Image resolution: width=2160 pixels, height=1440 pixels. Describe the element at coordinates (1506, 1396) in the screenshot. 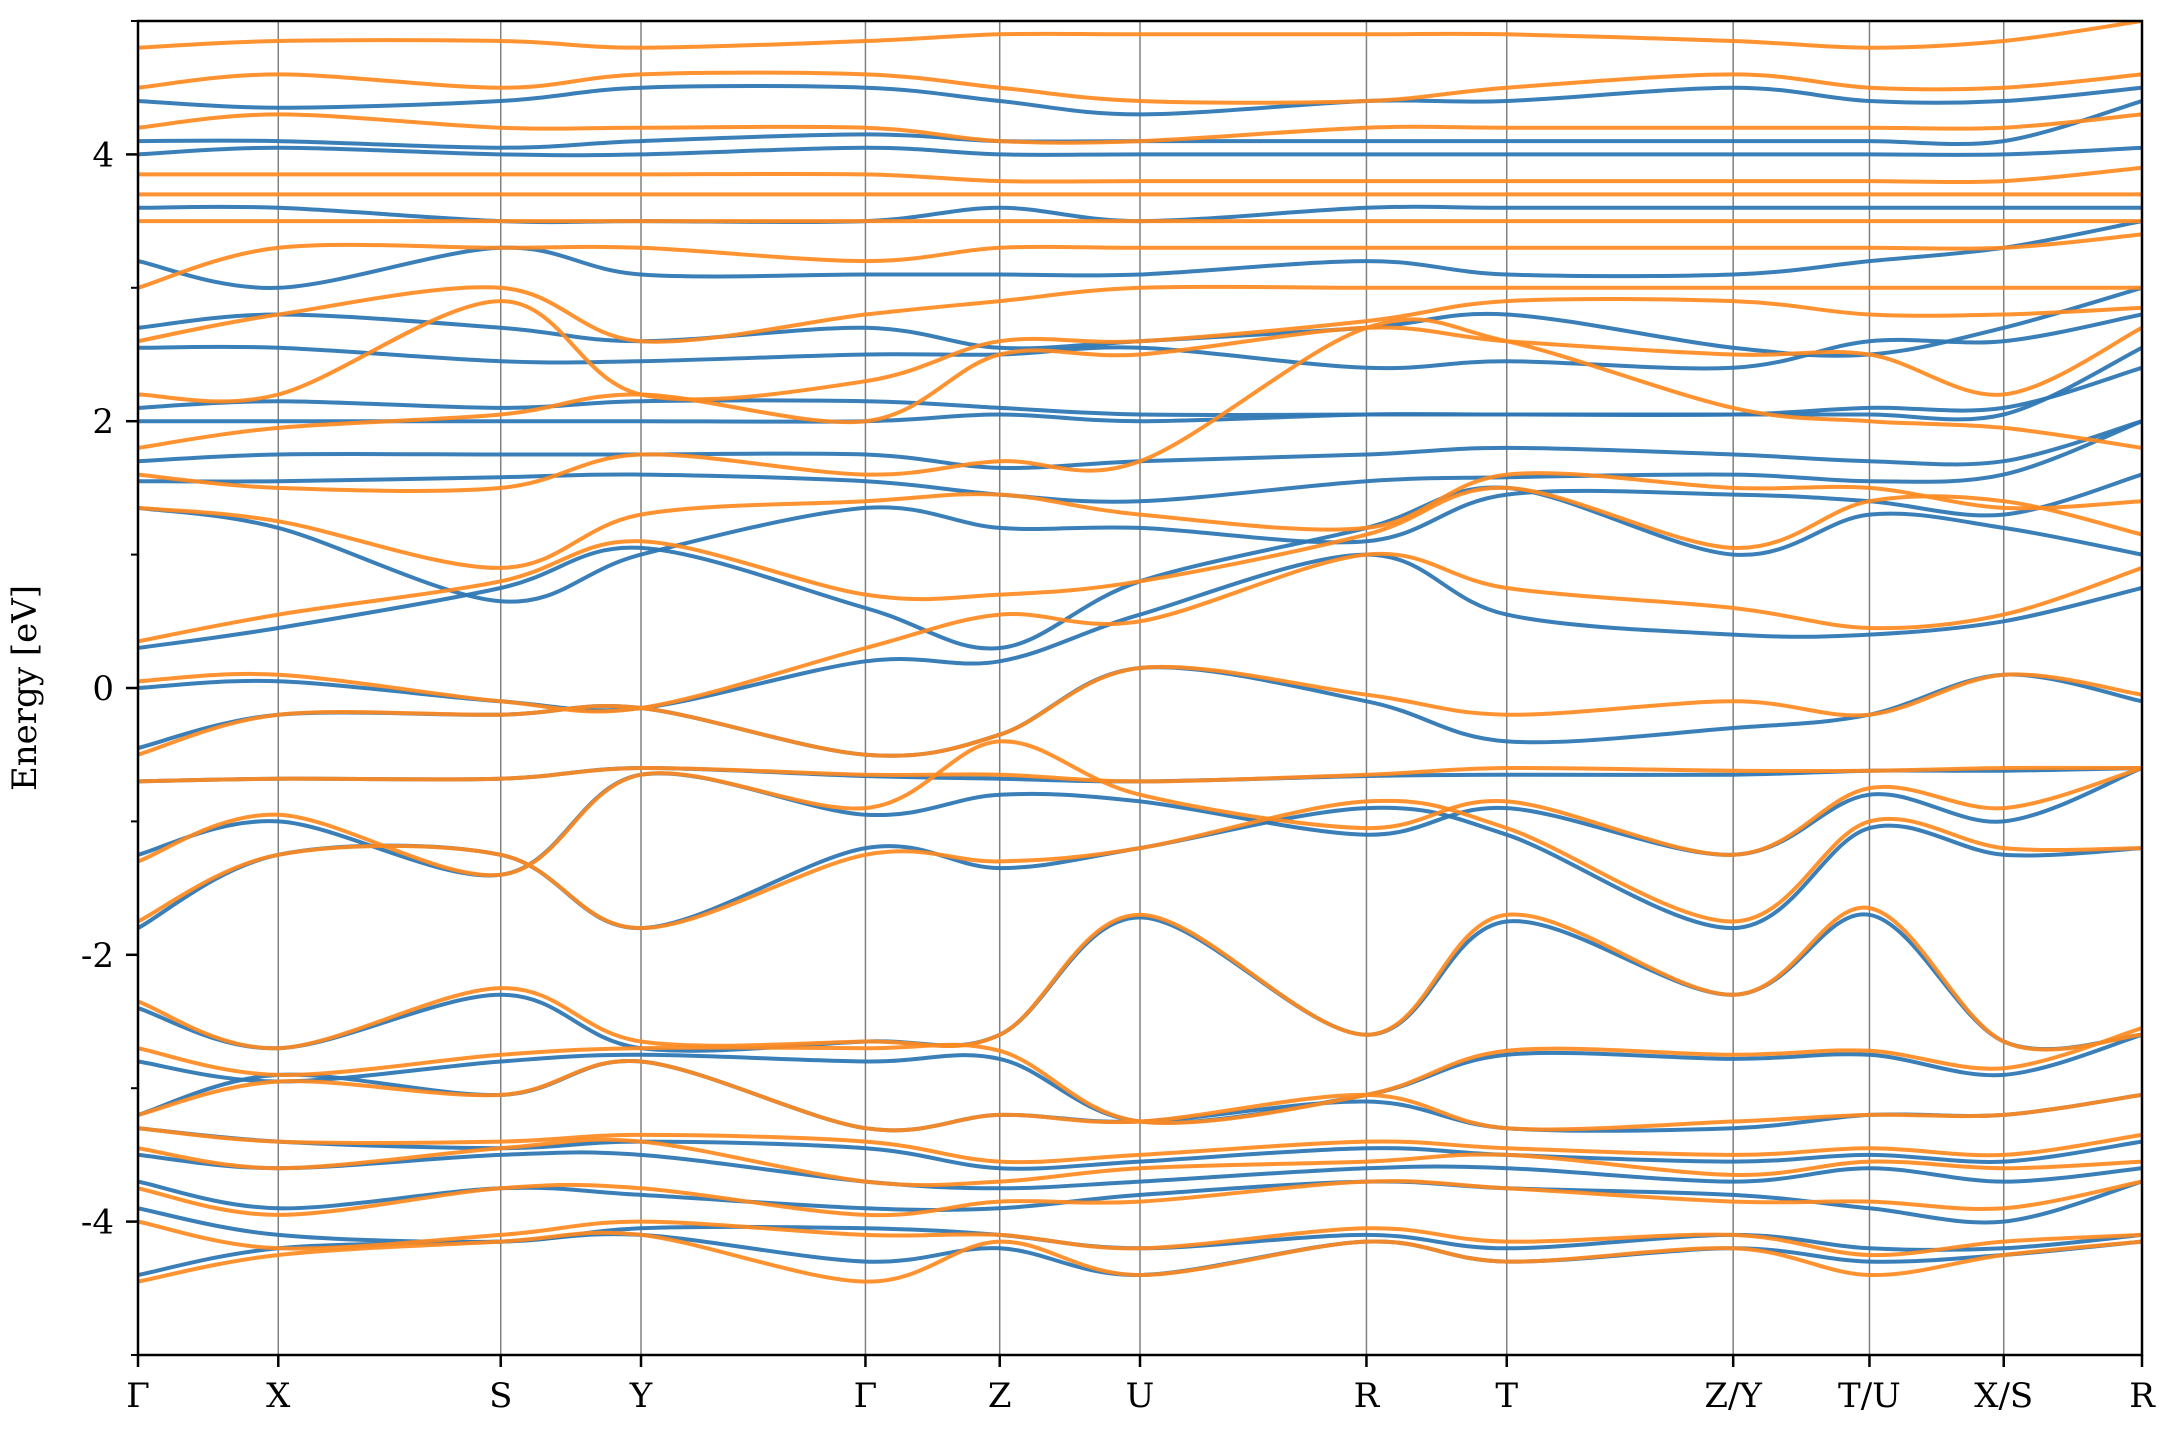

I see `x-tick-label: T` at that location.